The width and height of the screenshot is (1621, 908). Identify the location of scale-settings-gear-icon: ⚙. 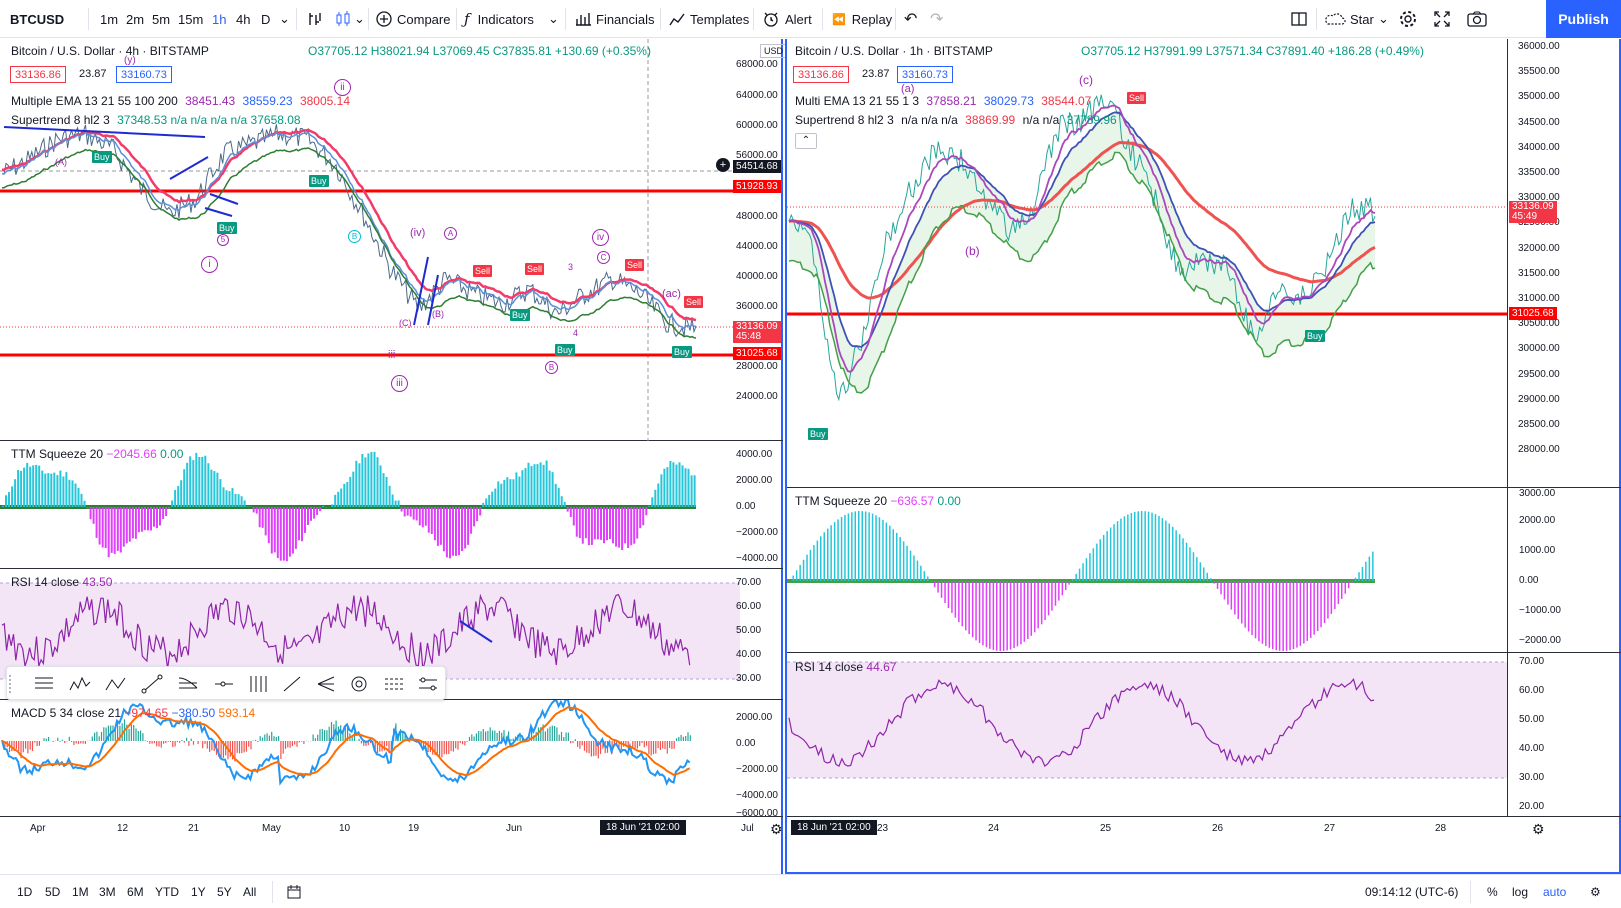
(1595, 891).